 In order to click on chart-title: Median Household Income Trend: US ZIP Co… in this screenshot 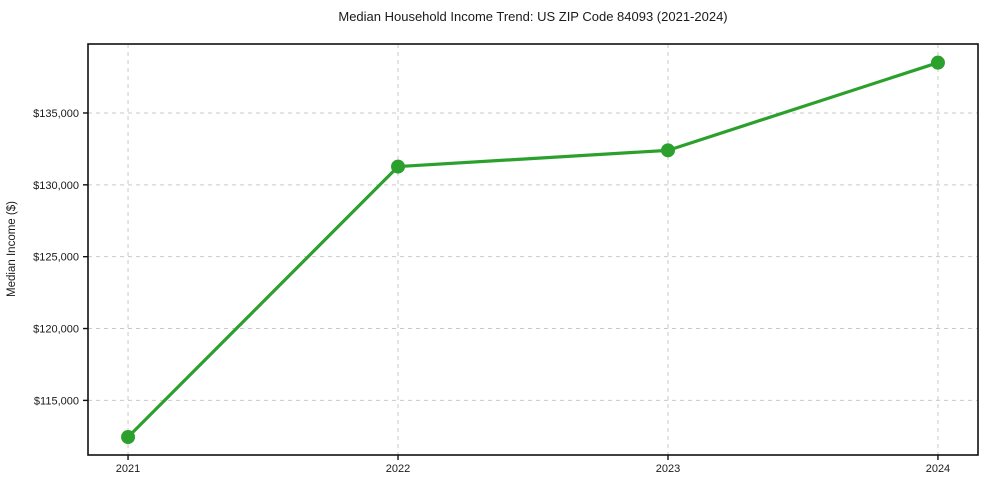, I will do `click(532, 16)`.